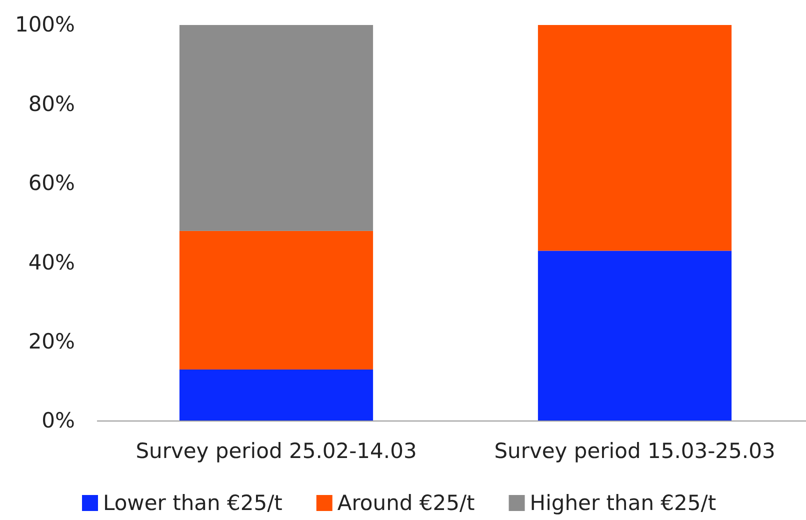 This screenshot has width=806, height=520. I want to click on y-tick-label: 20%, so click(51, 342).